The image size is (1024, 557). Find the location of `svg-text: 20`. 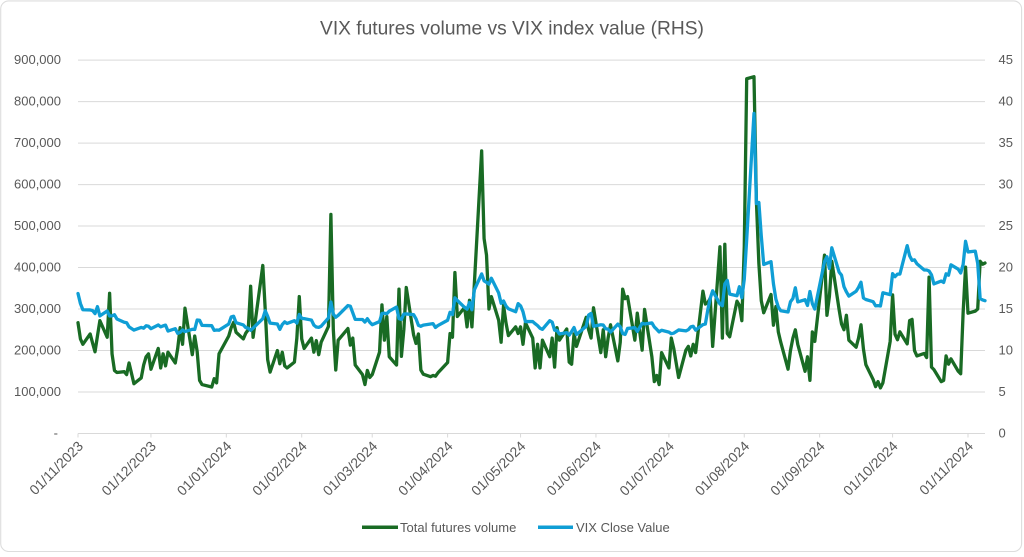

svg-text: 20 is located at coordinates (1006, 266).